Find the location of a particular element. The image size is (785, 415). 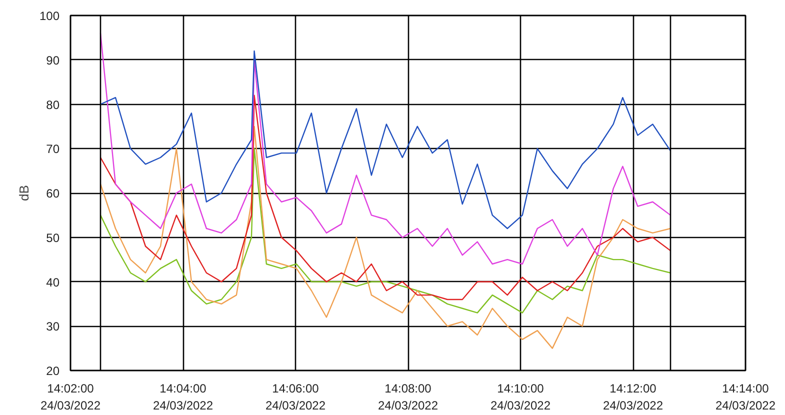

y-tick-label: 30 is located at coordinates (53, 327).